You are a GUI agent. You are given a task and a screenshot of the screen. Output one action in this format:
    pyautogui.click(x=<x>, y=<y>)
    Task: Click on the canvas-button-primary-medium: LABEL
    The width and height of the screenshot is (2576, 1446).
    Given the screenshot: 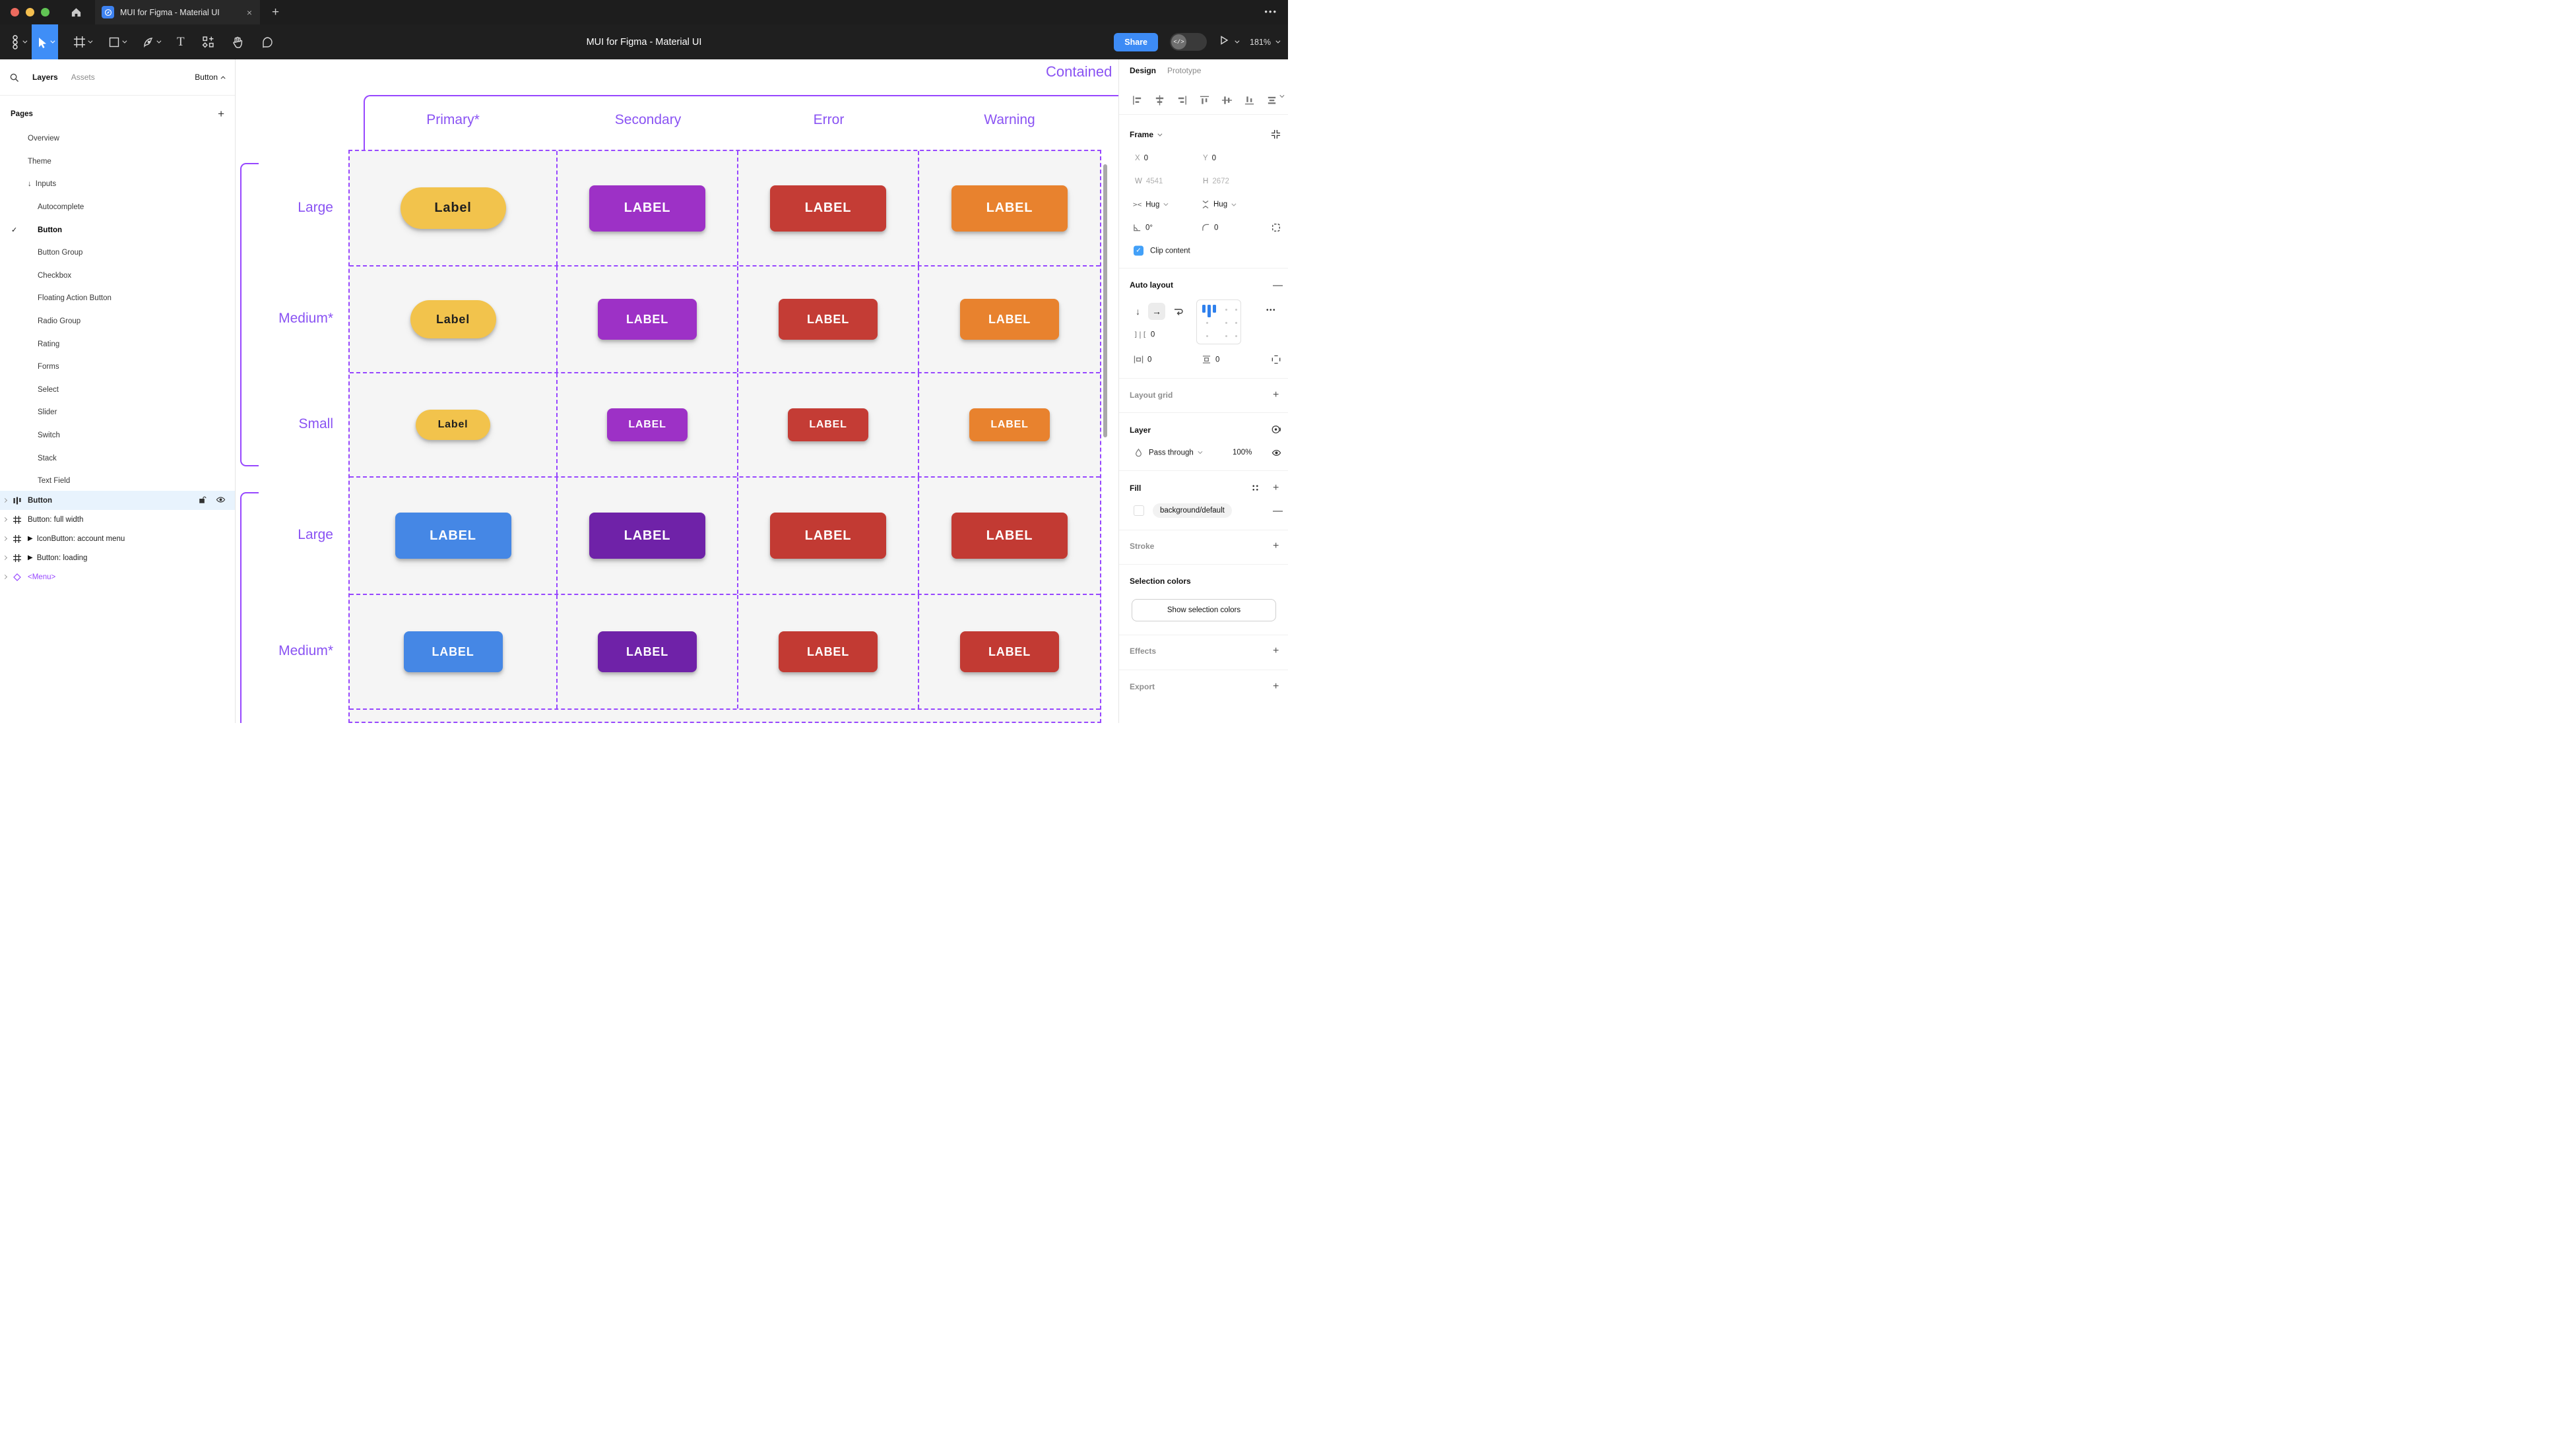 What is the action you would take?
    pyautogui.click(x=453, y=651)
    